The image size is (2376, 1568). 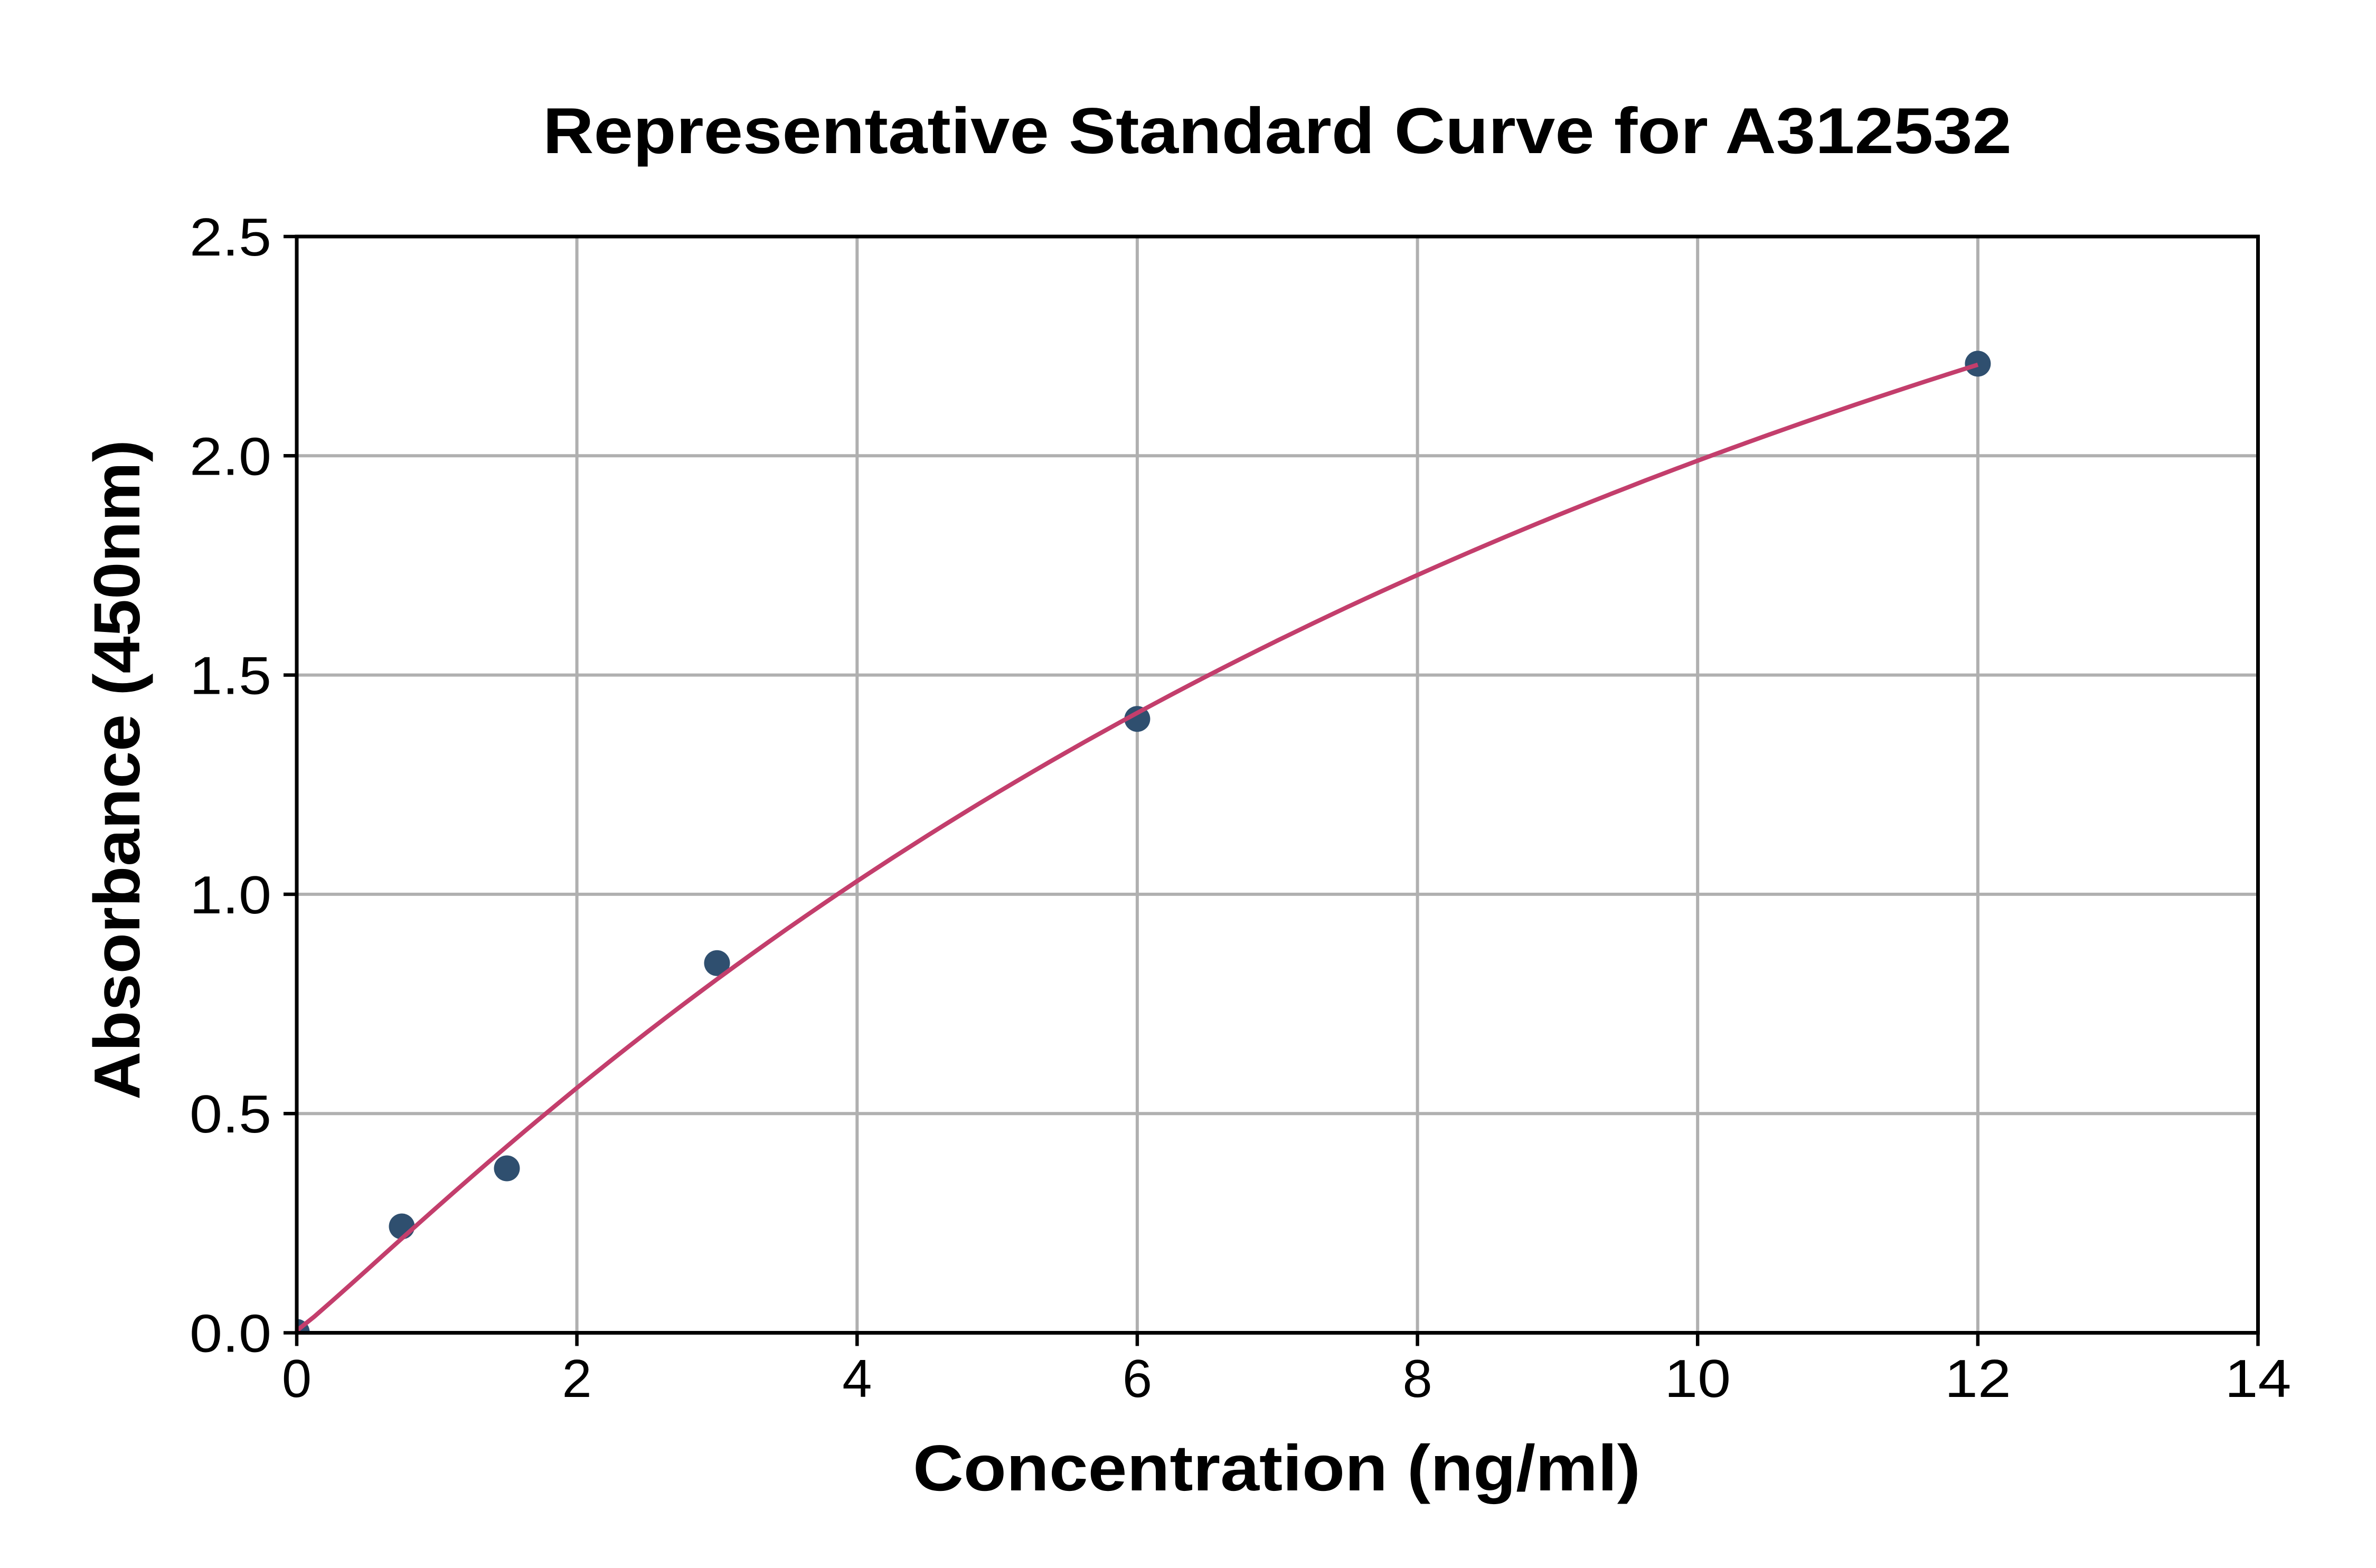 I want to click on svg-text: 2.5, so click(x=231, y=237).